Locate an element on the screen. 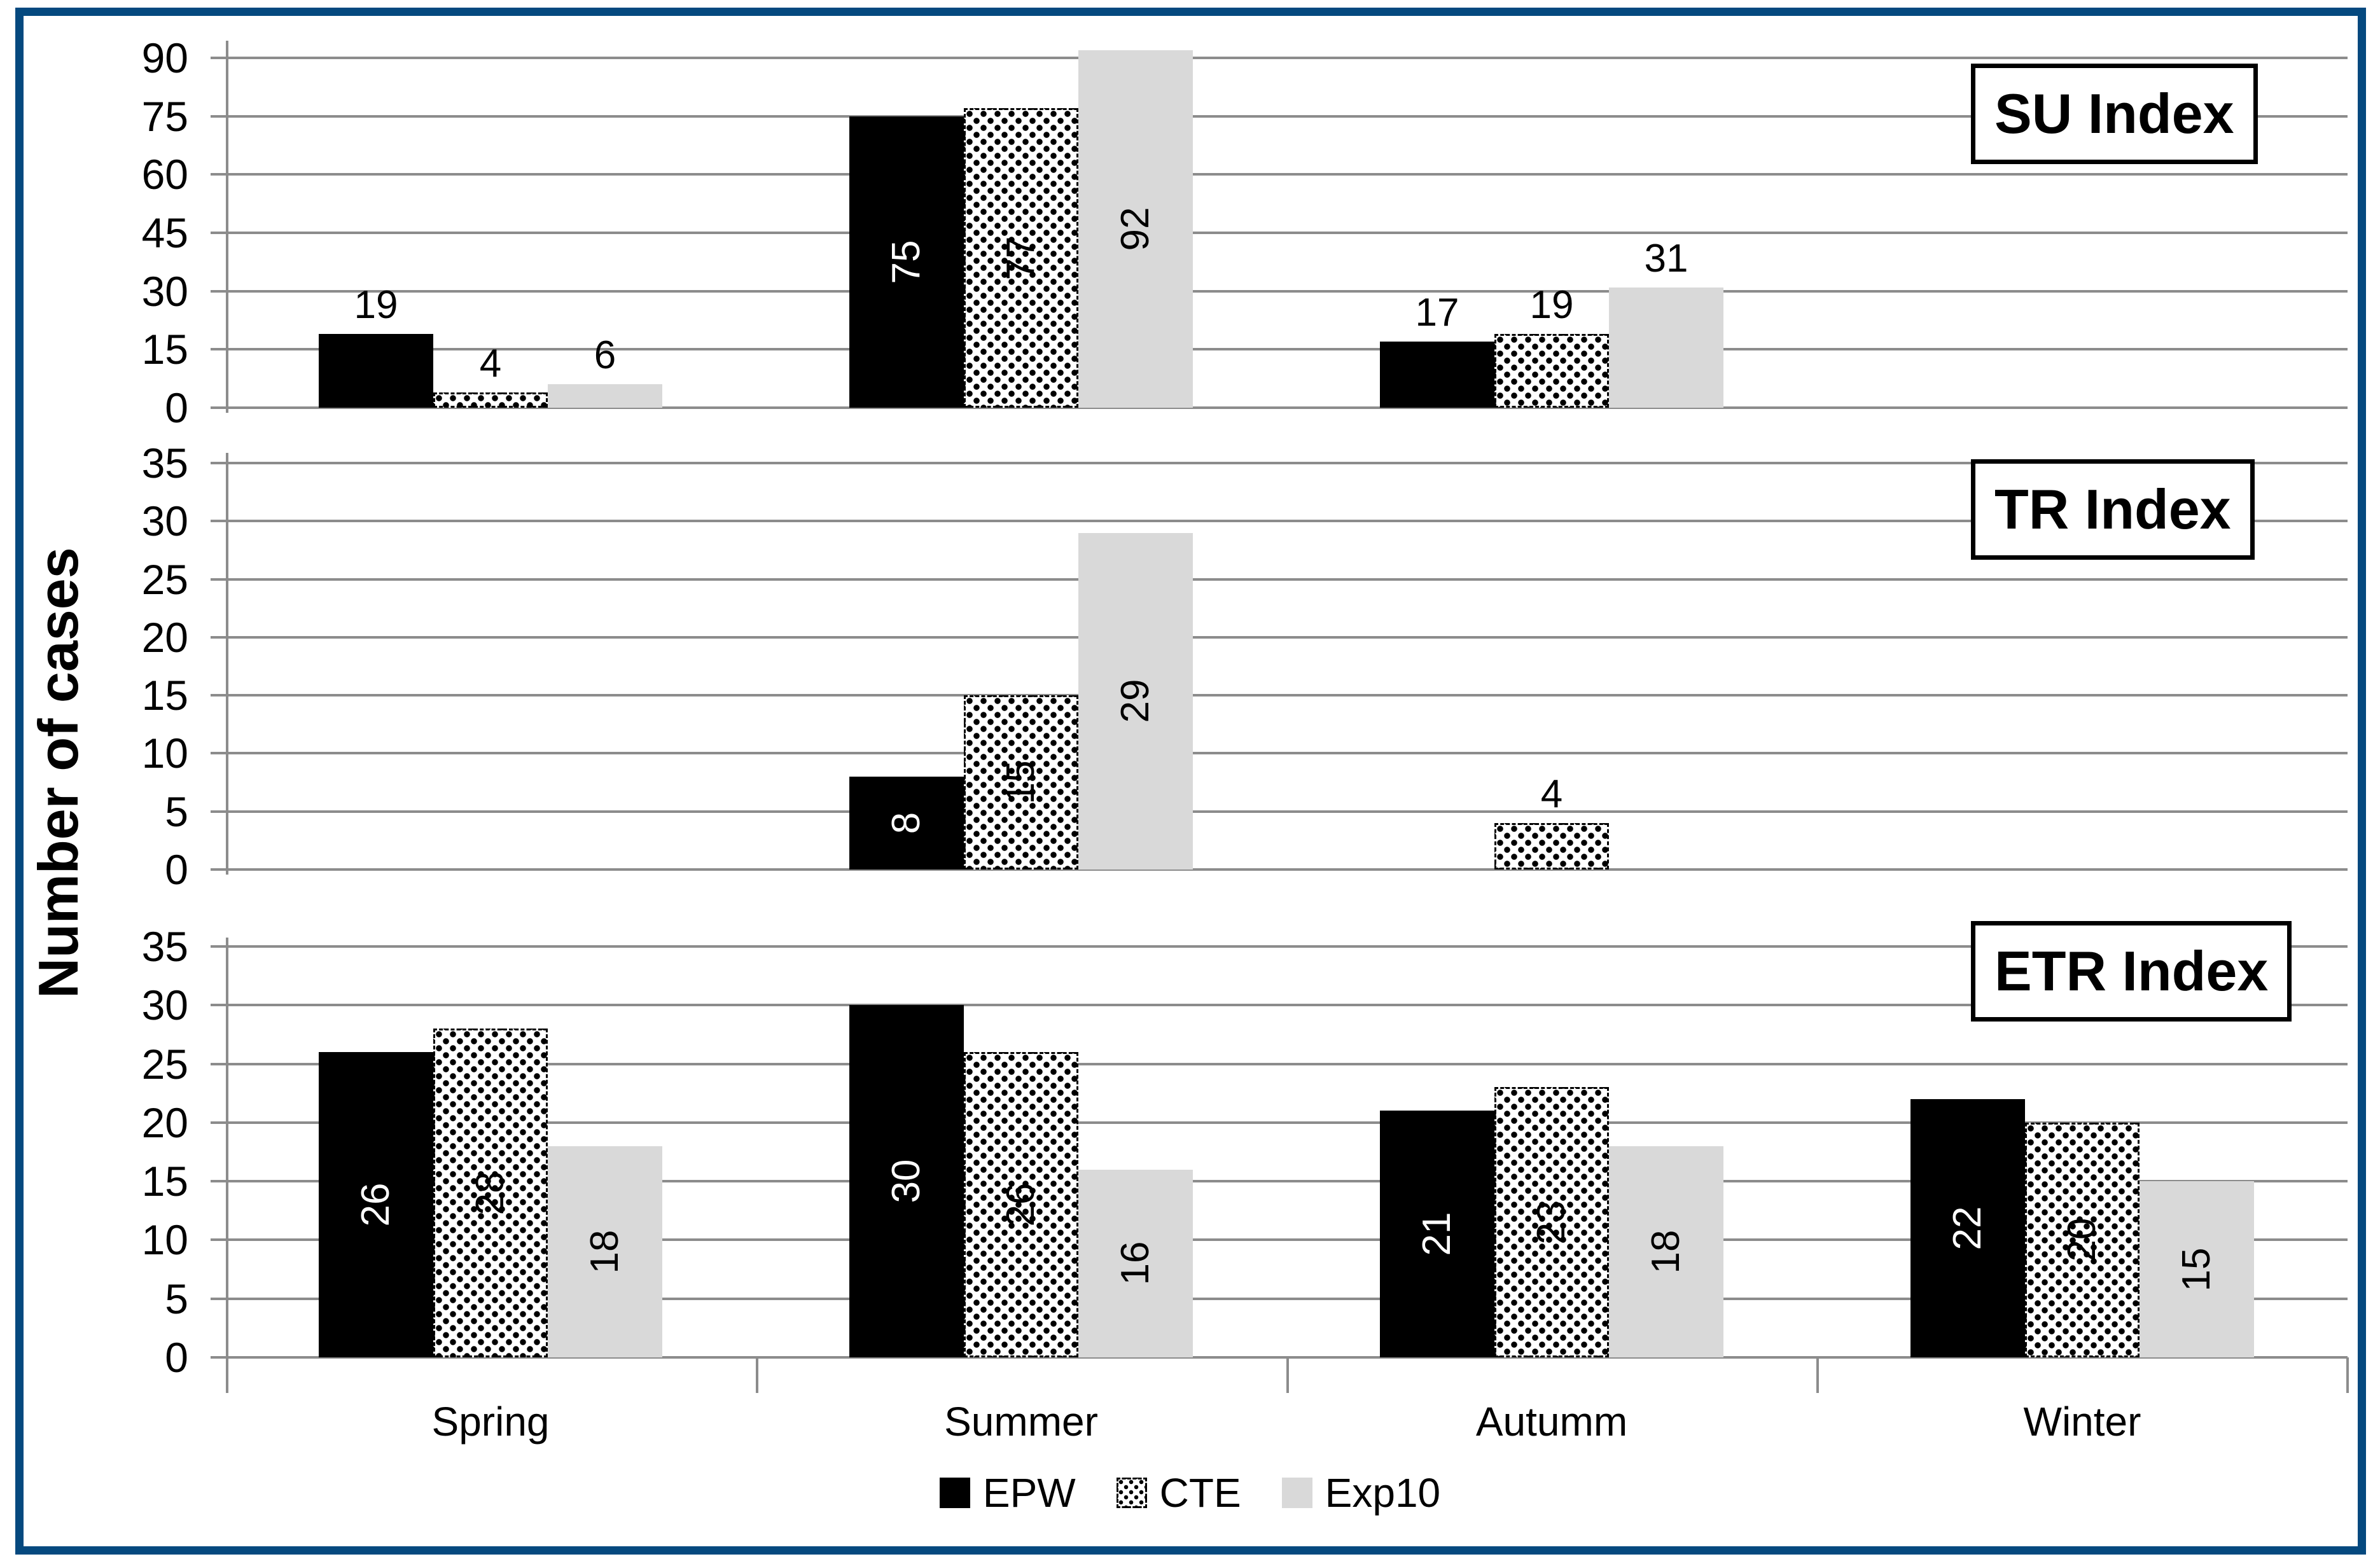 The width and height of the screenshot is (2380, 1566). bar-su-autumm-epw is located at coordinates (1437, 375).